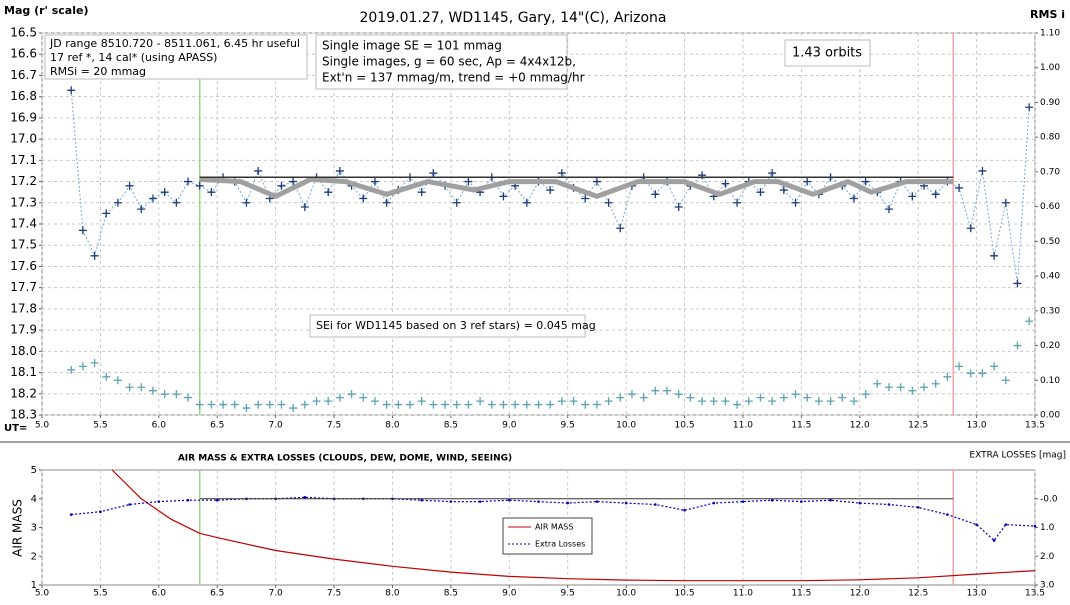 The height and width of the screenshot is (605, 1070). I want to click on x-tick-label: 5.5, so click(100, 426).